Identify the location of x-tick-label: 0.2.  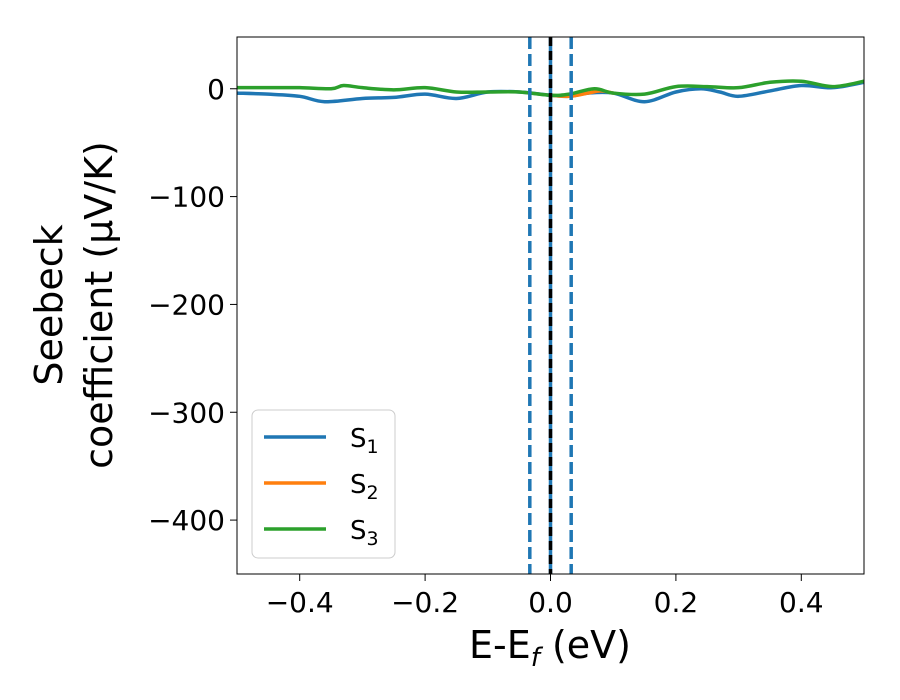
(676, 602).